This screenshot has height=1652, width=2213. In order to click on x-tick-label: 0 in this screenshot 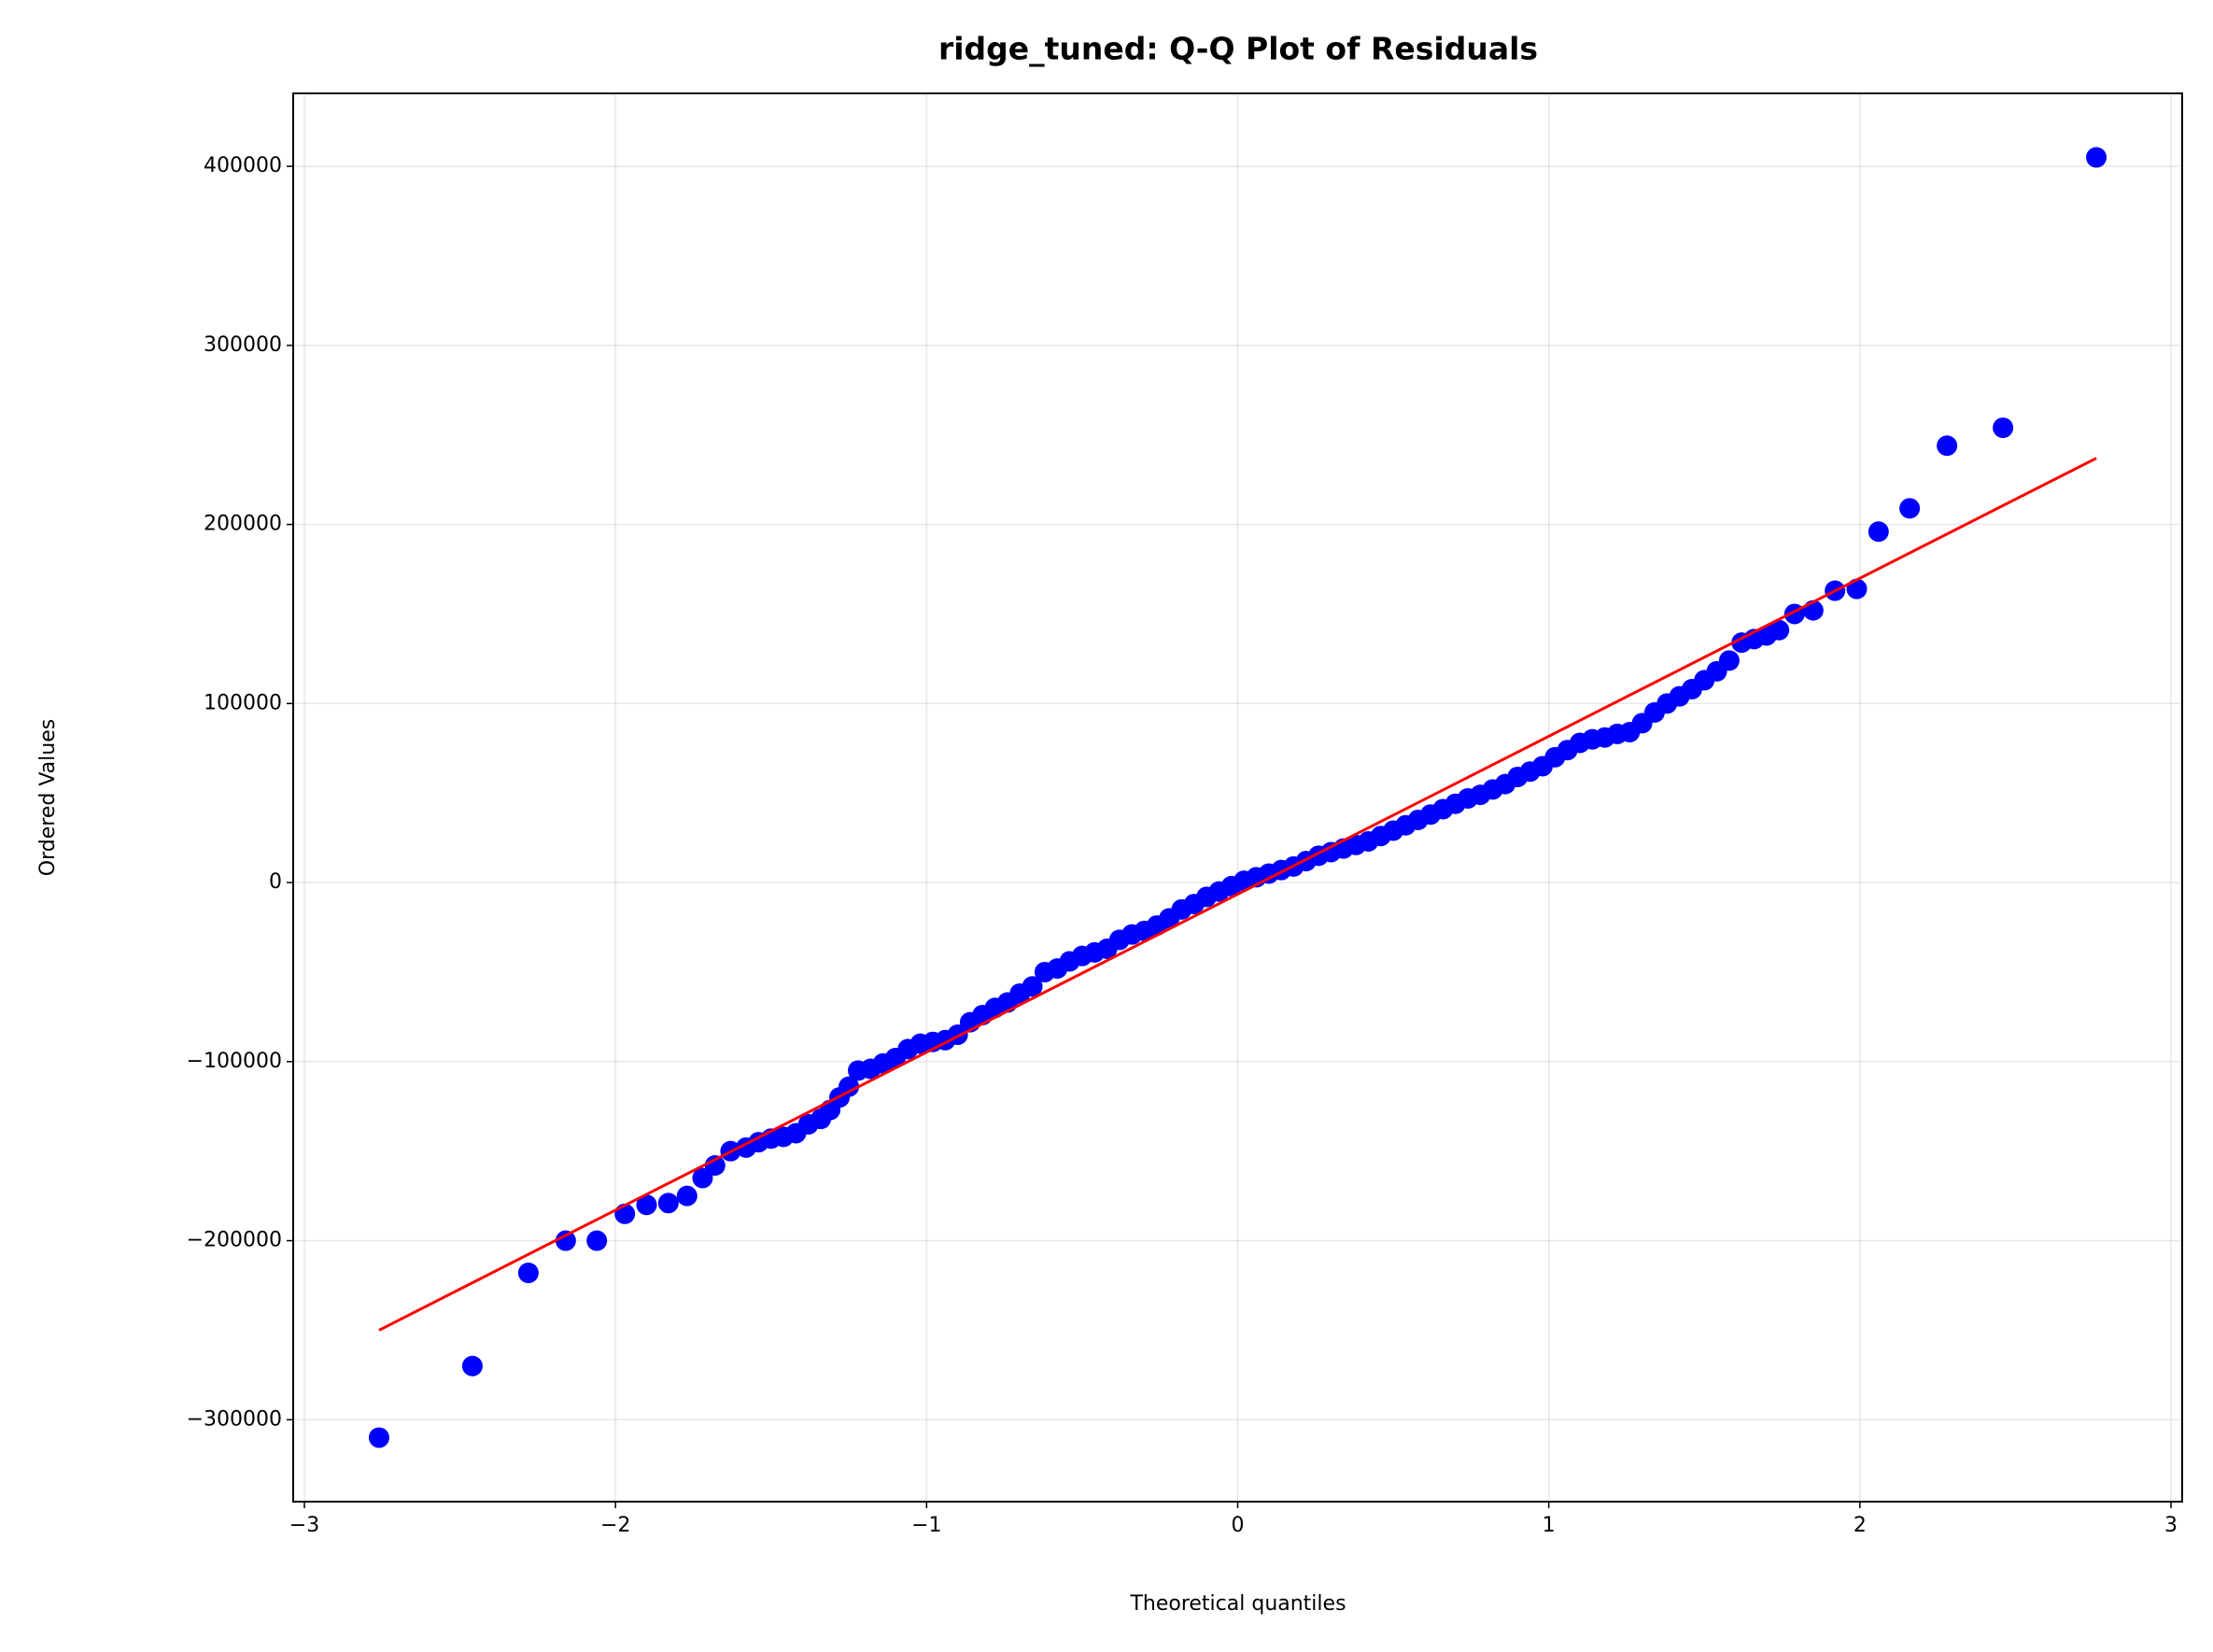, I will do `click(1239, 1525)`.